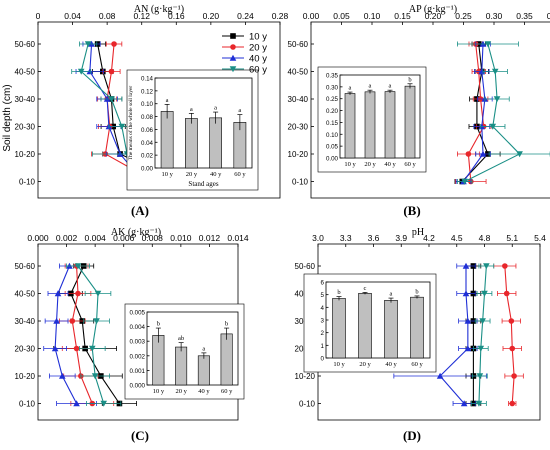 The height and width of the screenshot is (450, 550). What do you see at coordinates (147, 91) in the screenshot?
I see `inset-y-tick-label: 0.12` at bounding box center [147, 91].